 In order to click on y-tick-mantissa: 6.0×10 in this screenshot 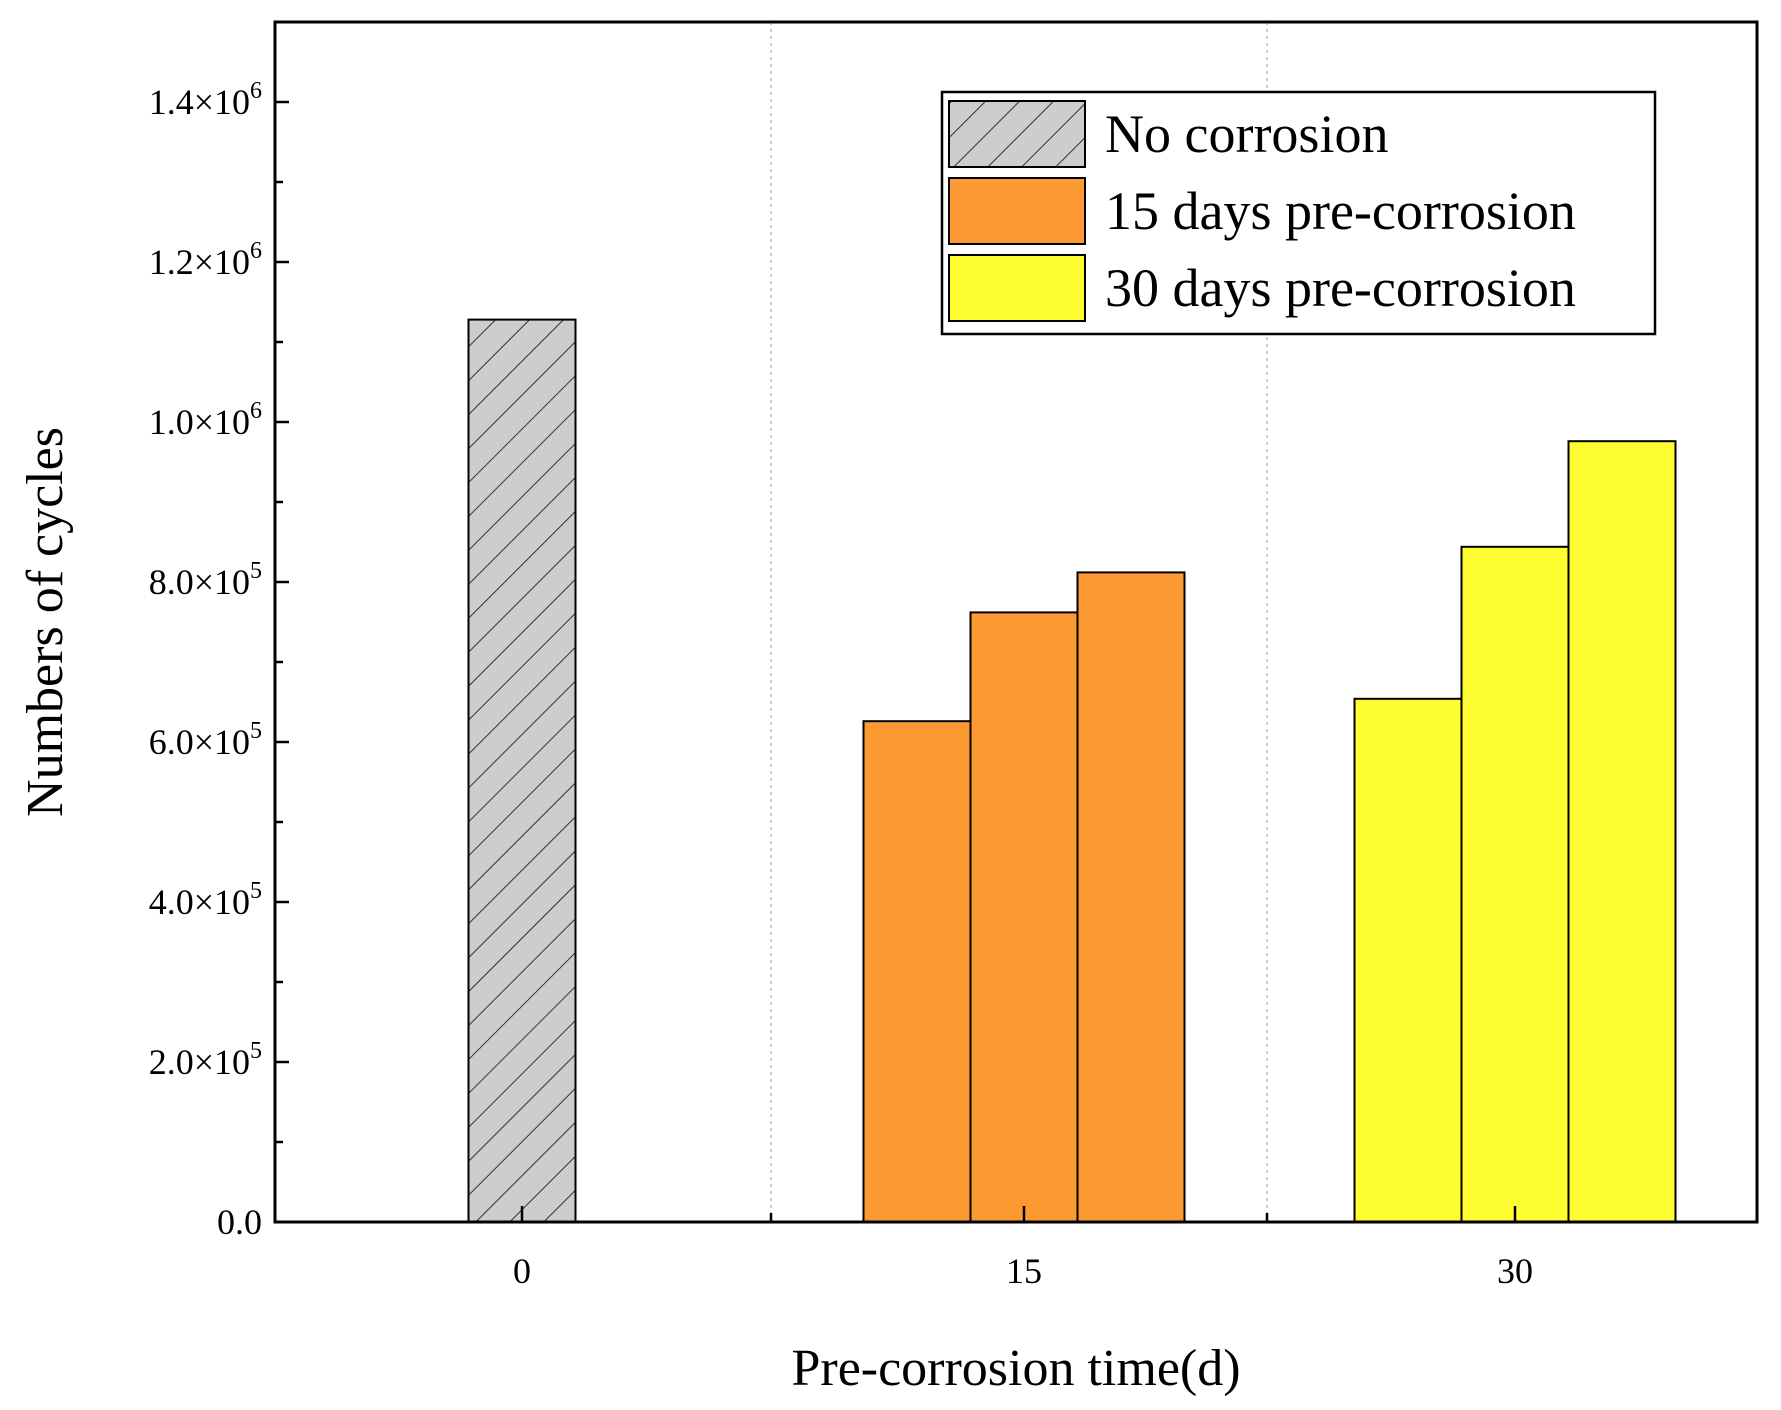, I will do `click(199, 742)`.